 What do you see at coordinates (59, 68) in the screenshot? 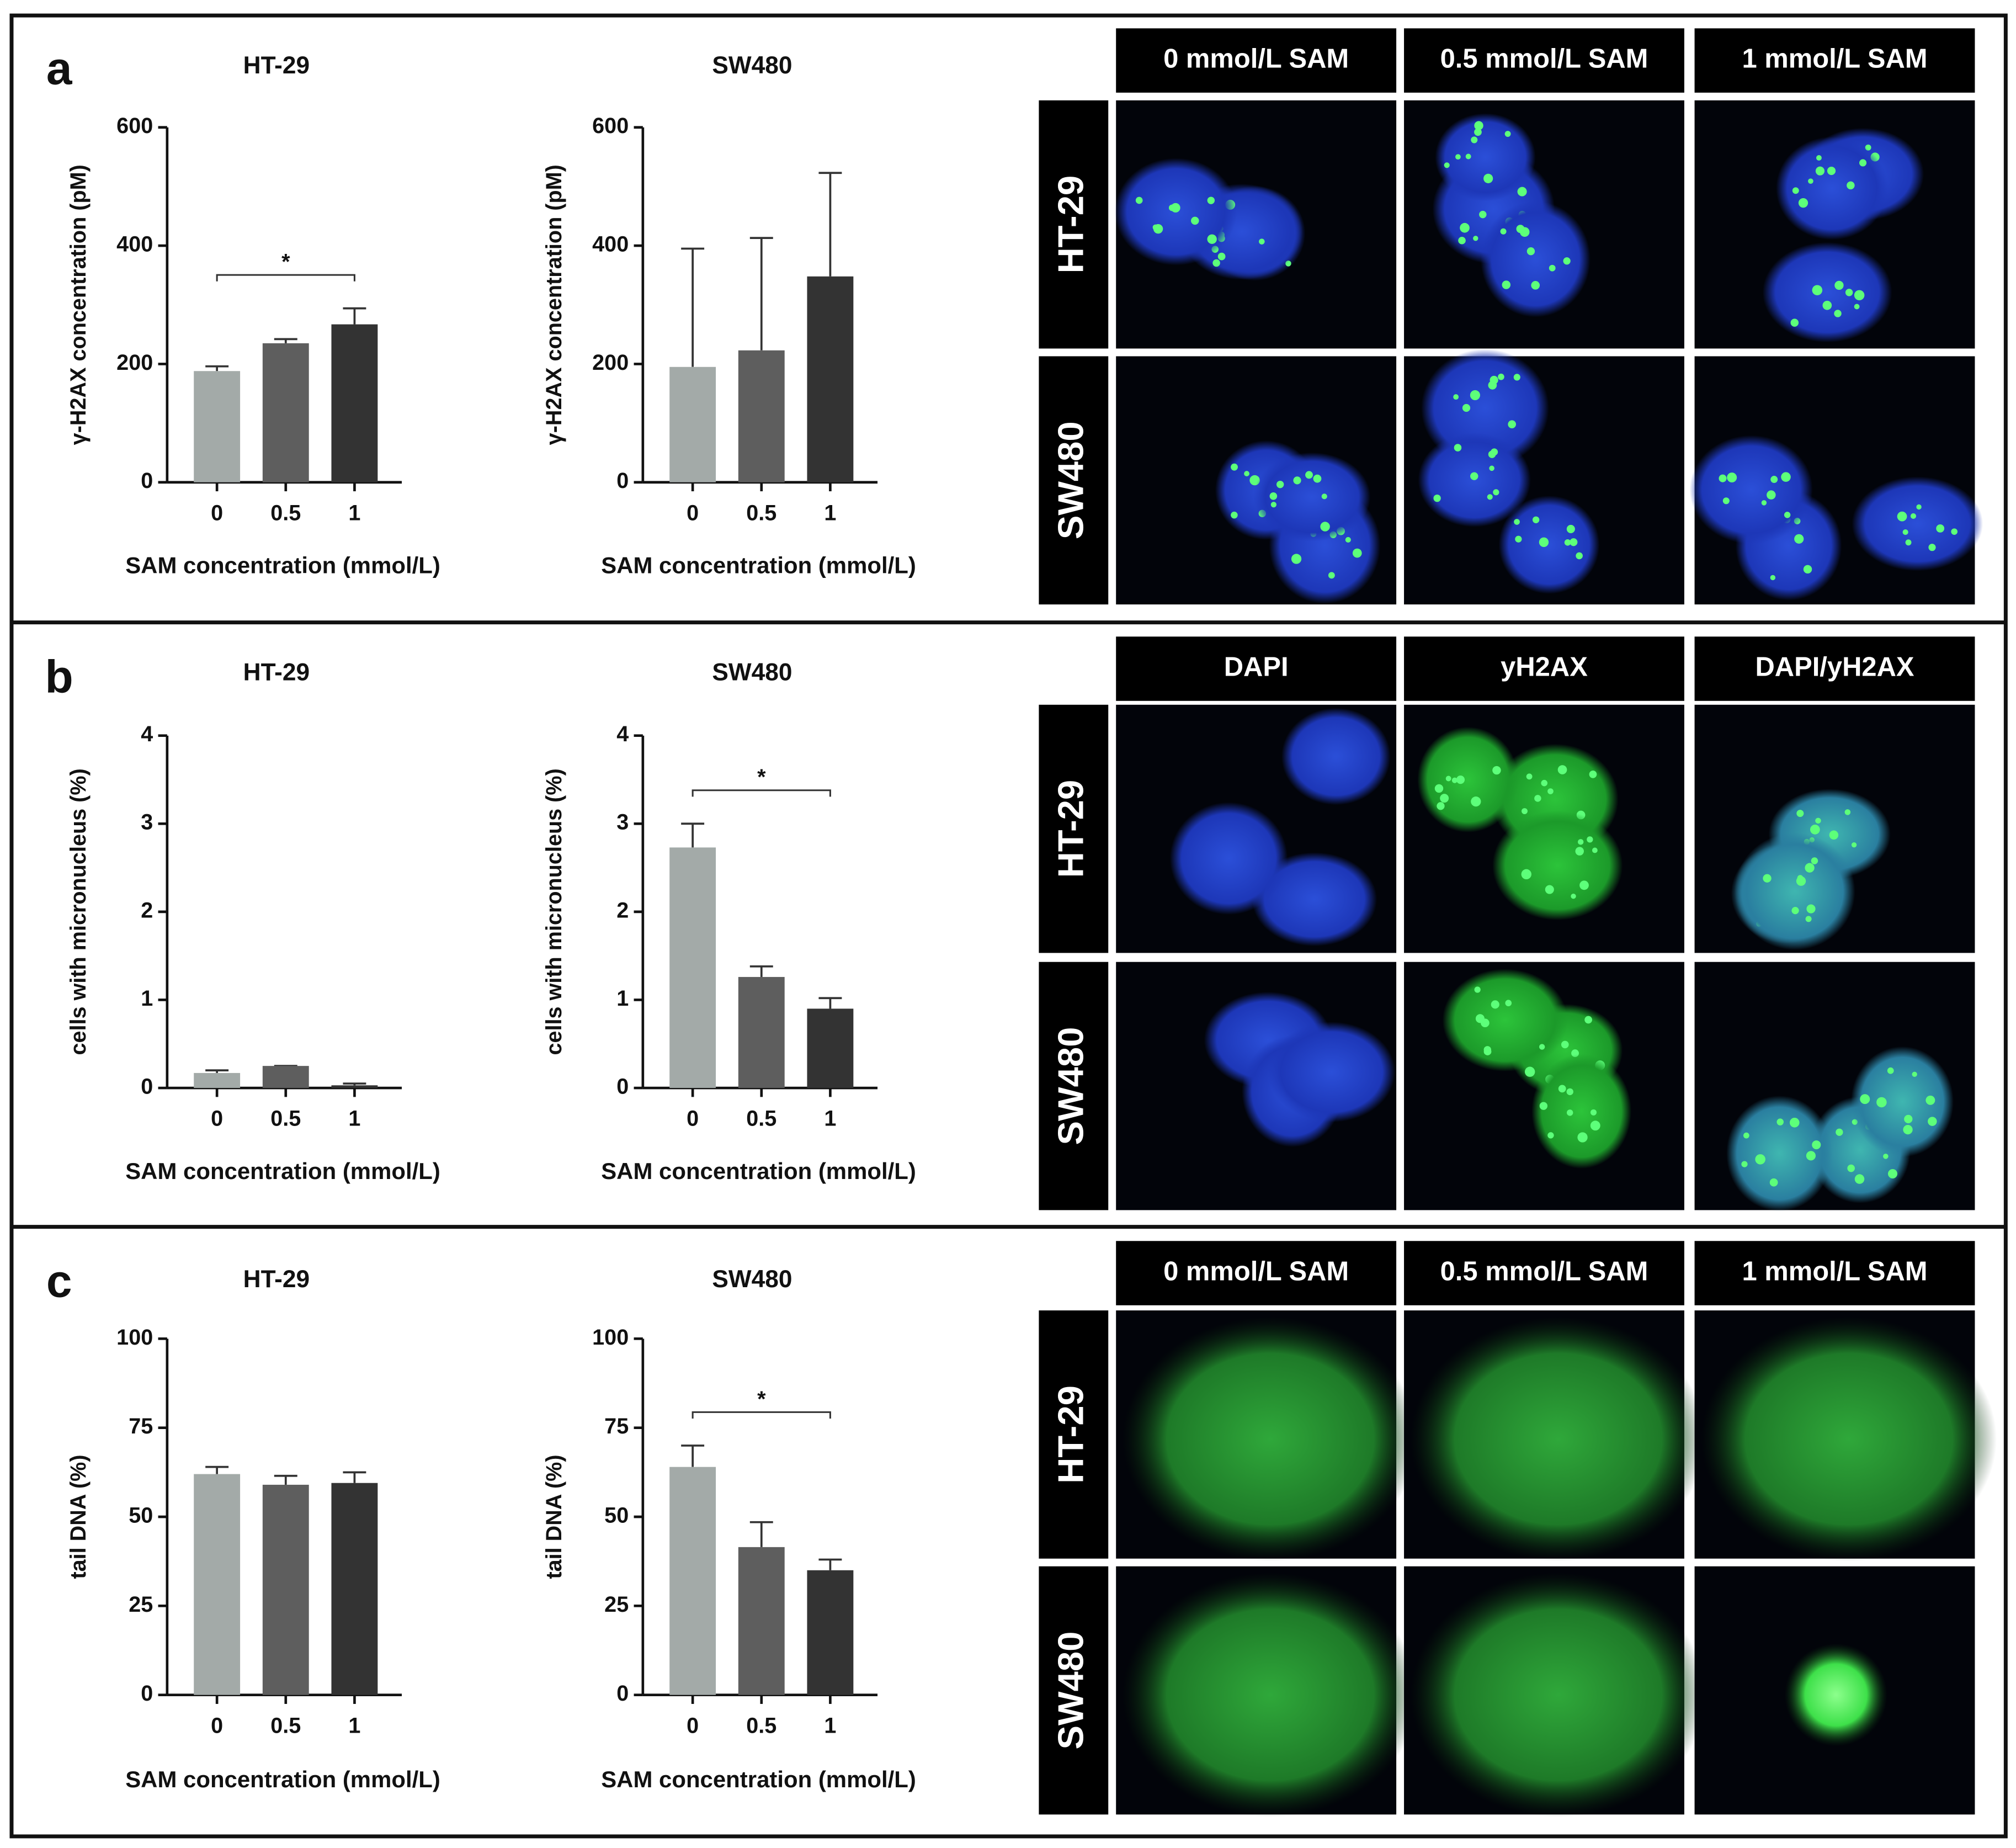
I see `panel-letter: a` at bounding box center [59, 68].